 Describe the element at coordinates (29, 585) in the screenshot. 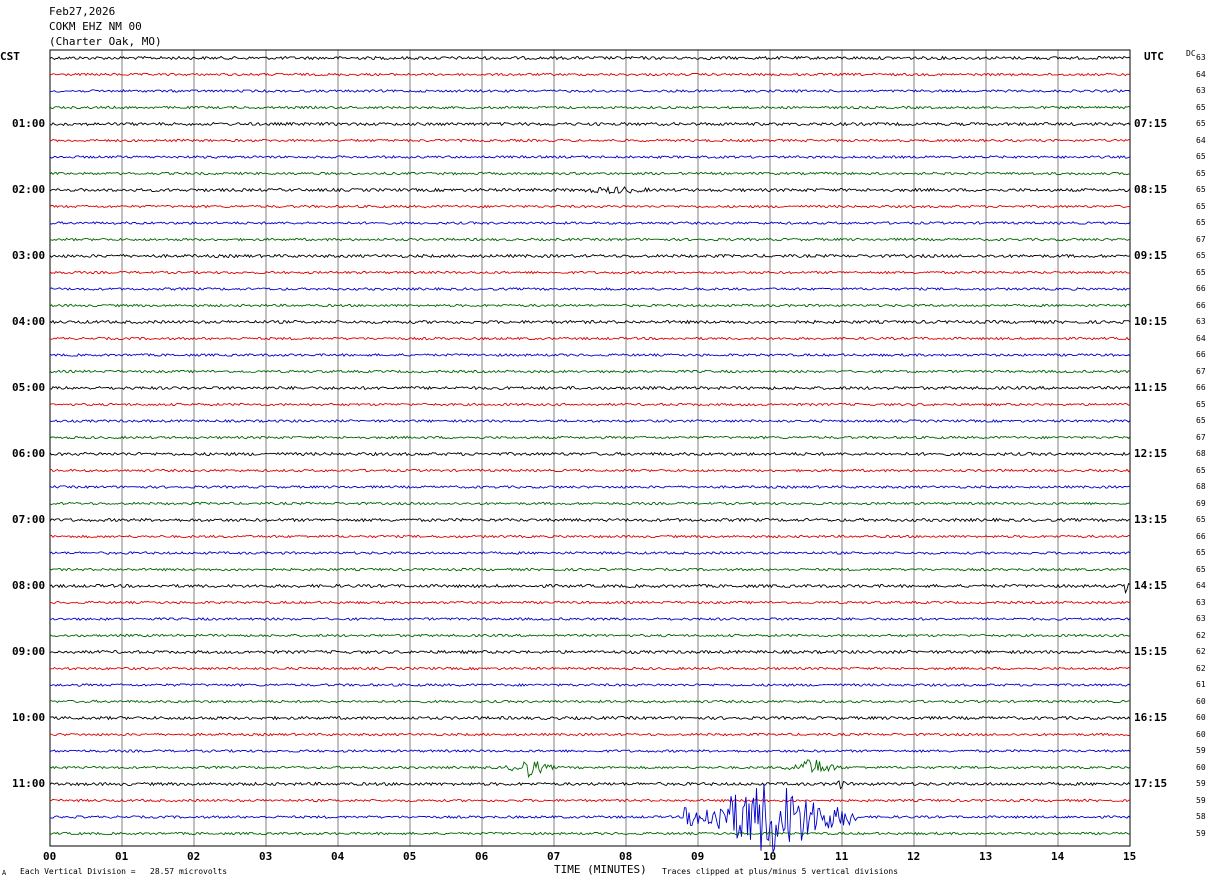

I see `left-hour-label: 08:00` at that location.